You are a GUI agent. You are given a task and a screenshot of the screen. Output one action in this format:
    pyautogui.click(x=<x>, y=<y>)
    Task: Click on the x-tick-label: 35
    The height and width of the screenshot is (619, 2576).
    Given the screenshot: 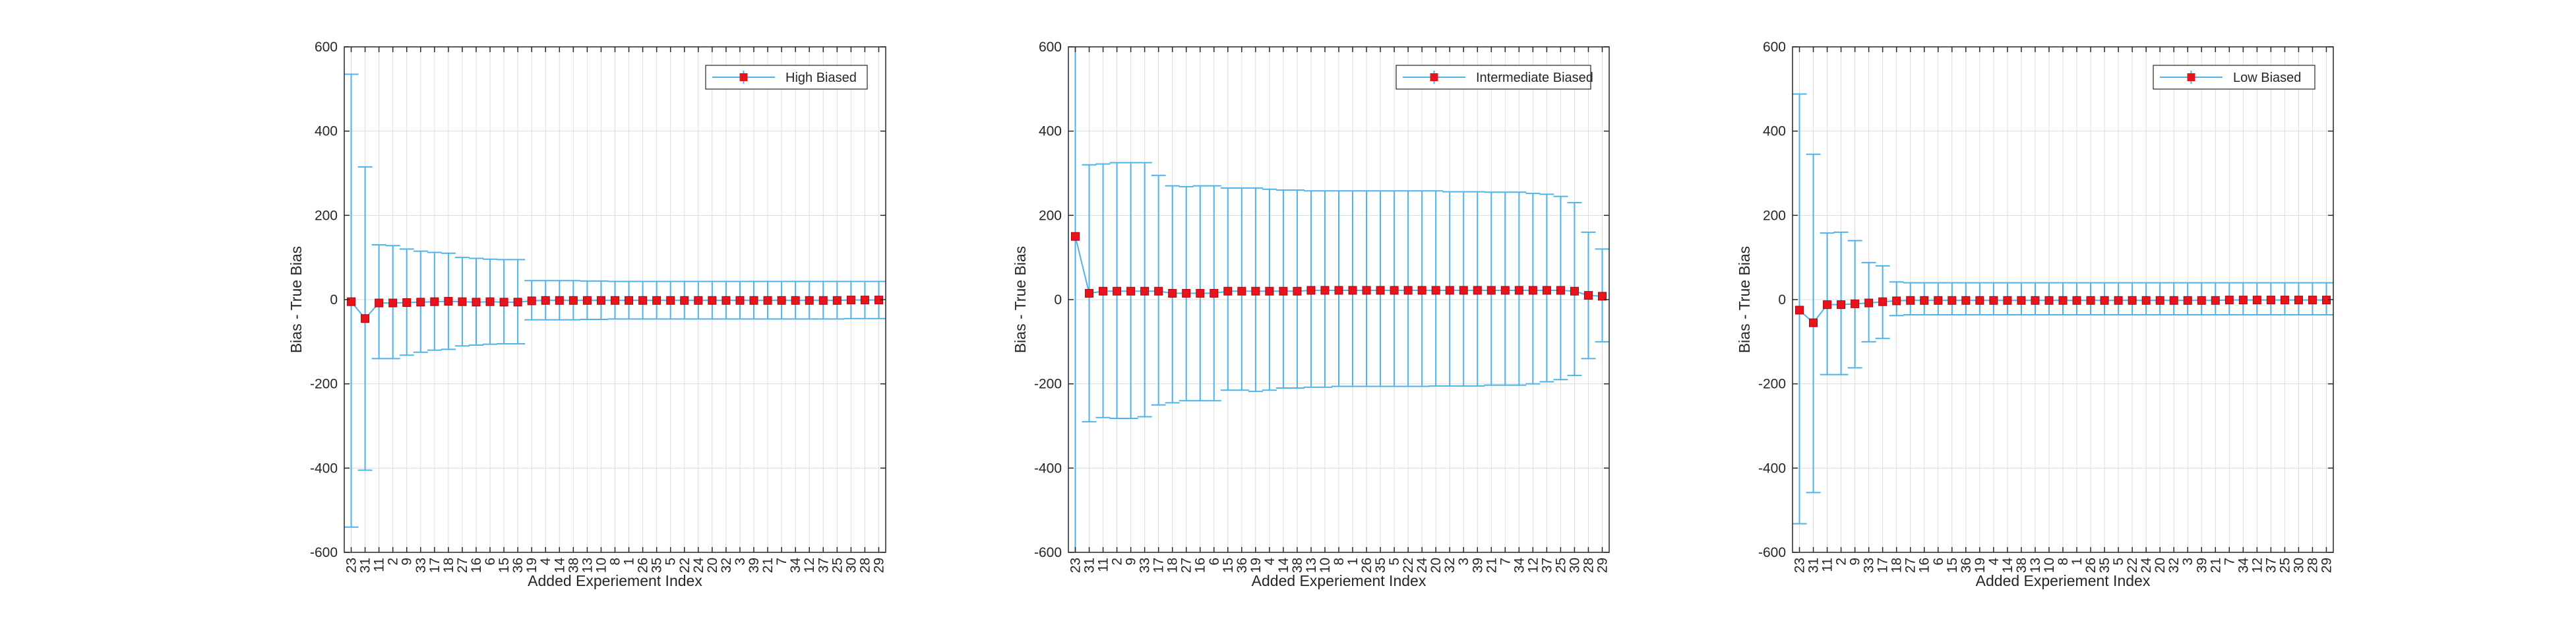 What is the action you would take?
    pyautogui.click(x=2104, y=565)
    